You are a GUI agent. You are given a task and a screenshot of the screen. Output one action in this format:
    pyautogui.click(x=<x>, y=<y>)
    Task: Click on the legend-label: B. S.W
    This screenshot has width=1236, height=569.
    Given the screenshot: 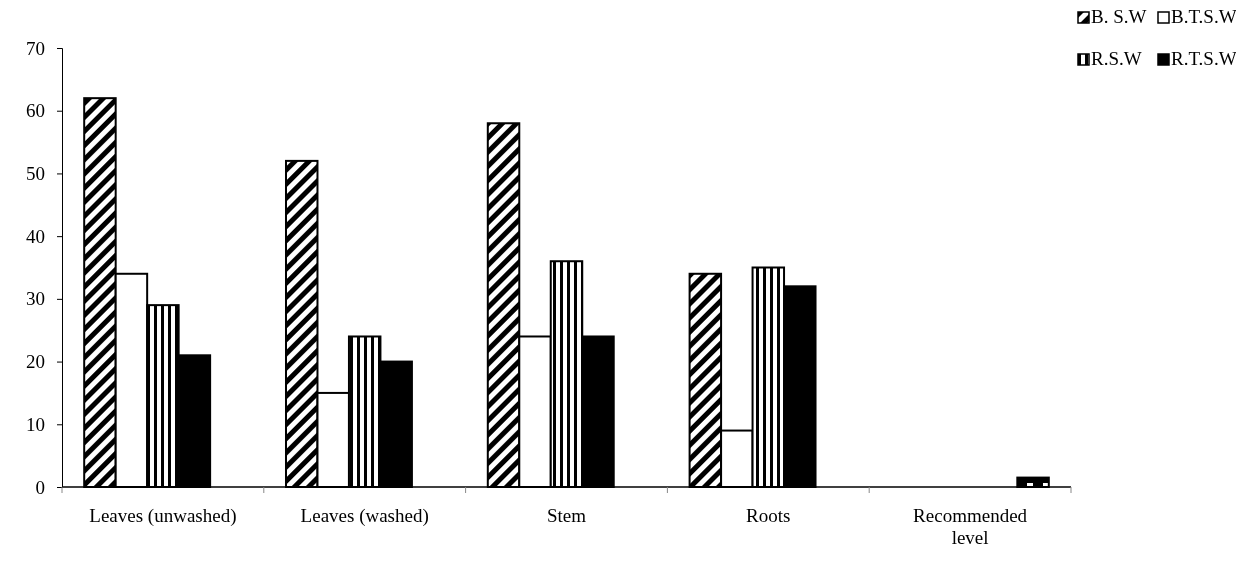 What is the action you would take?
    pyautogui.click(x=1119, y=16)
    